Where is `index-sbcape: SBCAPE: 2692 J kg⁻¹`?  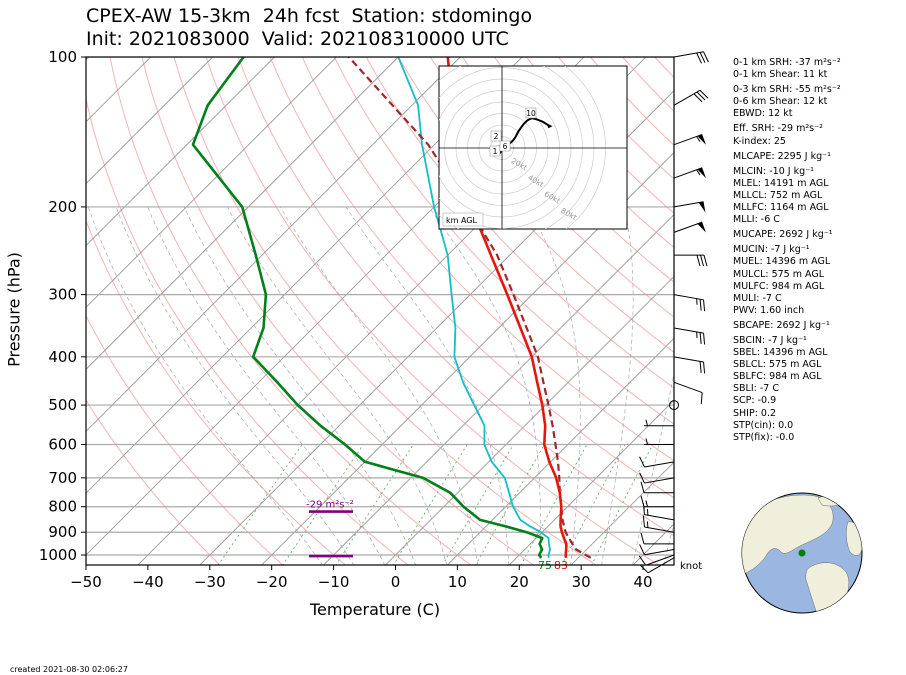 index-sbcape: SBCAPE: 2692 J kg⁻¹ is located at coordinates (781, 325).